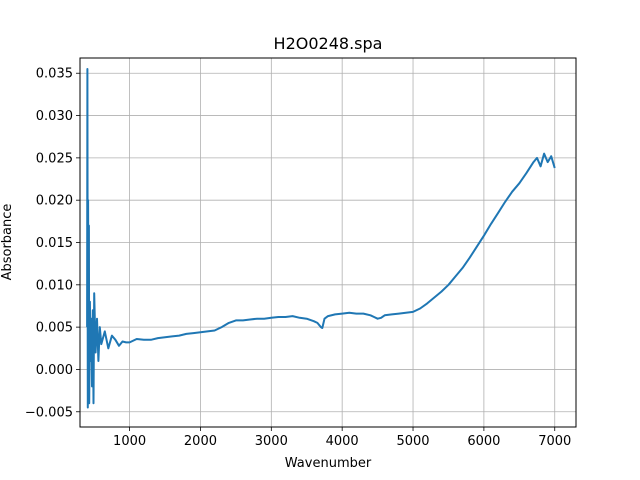 The image size is (640, 480). Describe the element at coordinates (54, 285) in the screenshot. I see `y-tick-label: 0.010` at that location.